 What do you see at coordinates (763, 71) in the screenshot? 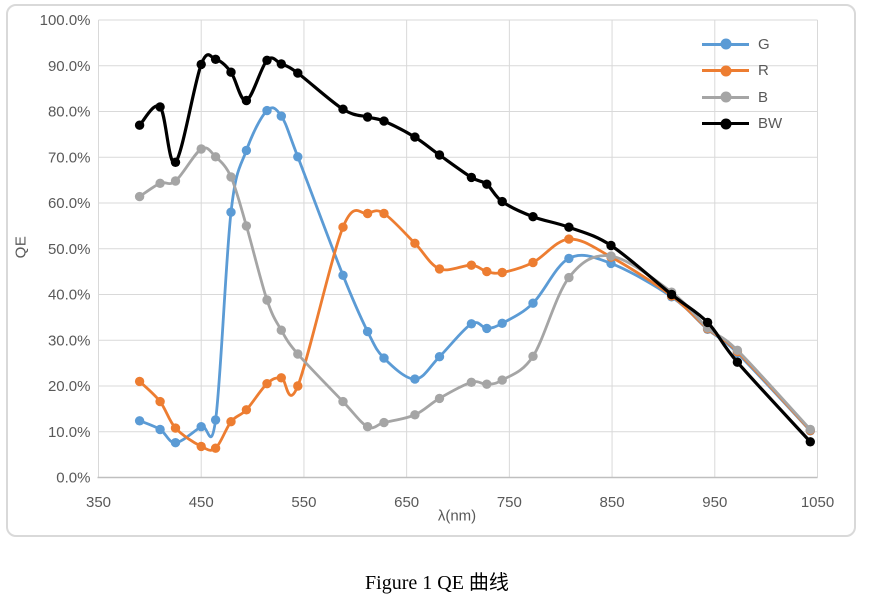
I see `legend-label-R: R` at bounding box center [763, 71].